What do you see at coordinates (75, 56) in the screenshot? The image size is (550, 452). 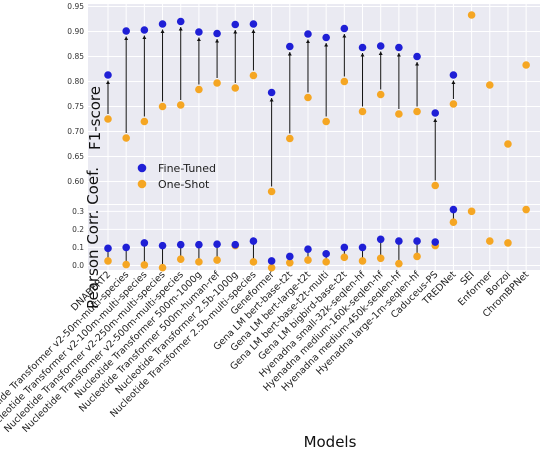 I see `f1-ytick-label: 0.85` at bounding box center [75, 56].